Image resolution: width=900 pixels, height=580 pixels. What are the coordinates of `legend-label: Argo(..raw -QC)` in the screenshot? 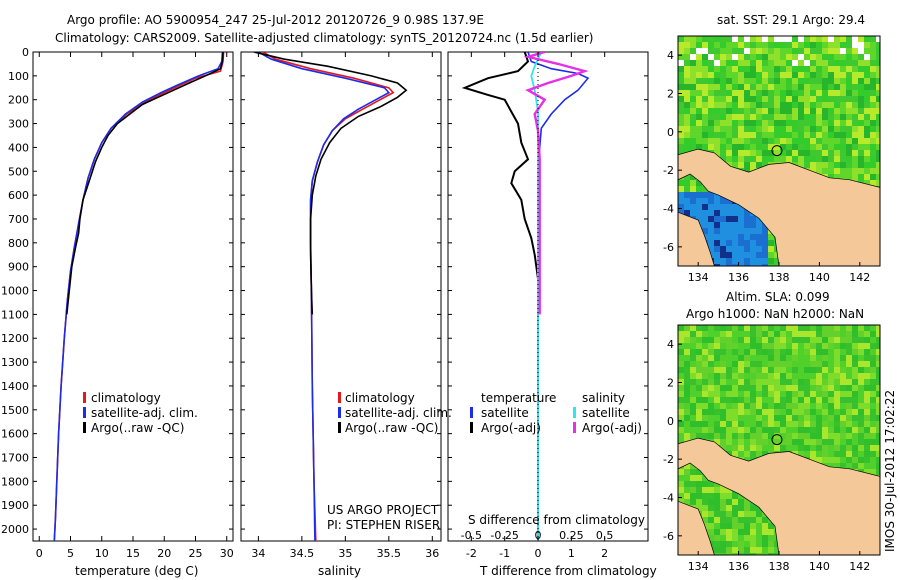 It's located at (391, 428).